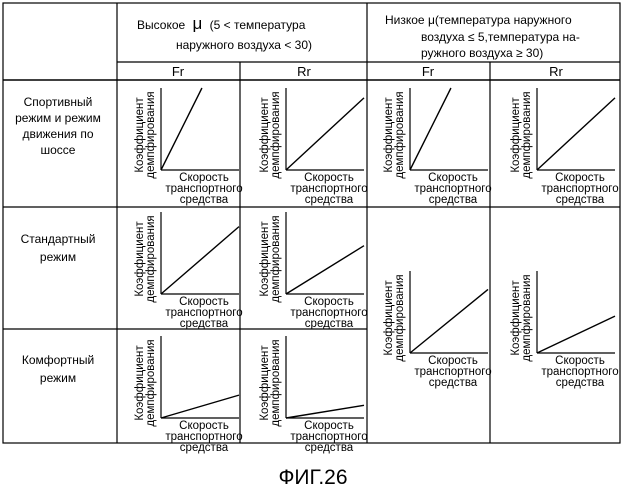 The width and height of the screenshot is (626, 500). I want to click on low-mu-header-line3: ружного воздуха ≥ 30), so click(482, 53).